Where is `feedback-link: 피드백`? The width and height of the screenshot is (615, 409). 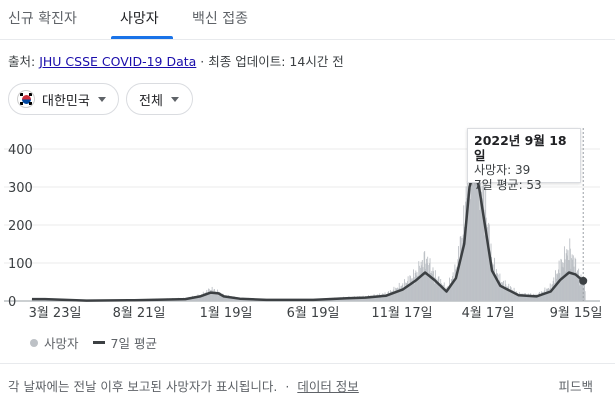 feedback-link: 피드백 is located at coordinates (575, 386).